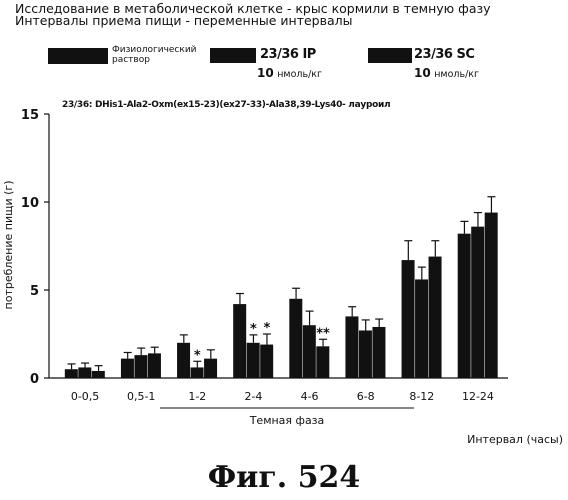  What do you see at coordinates (421, 396) in the screenshot?
I see `x-tick-label: 8-12` at bounding box center [421, 396].